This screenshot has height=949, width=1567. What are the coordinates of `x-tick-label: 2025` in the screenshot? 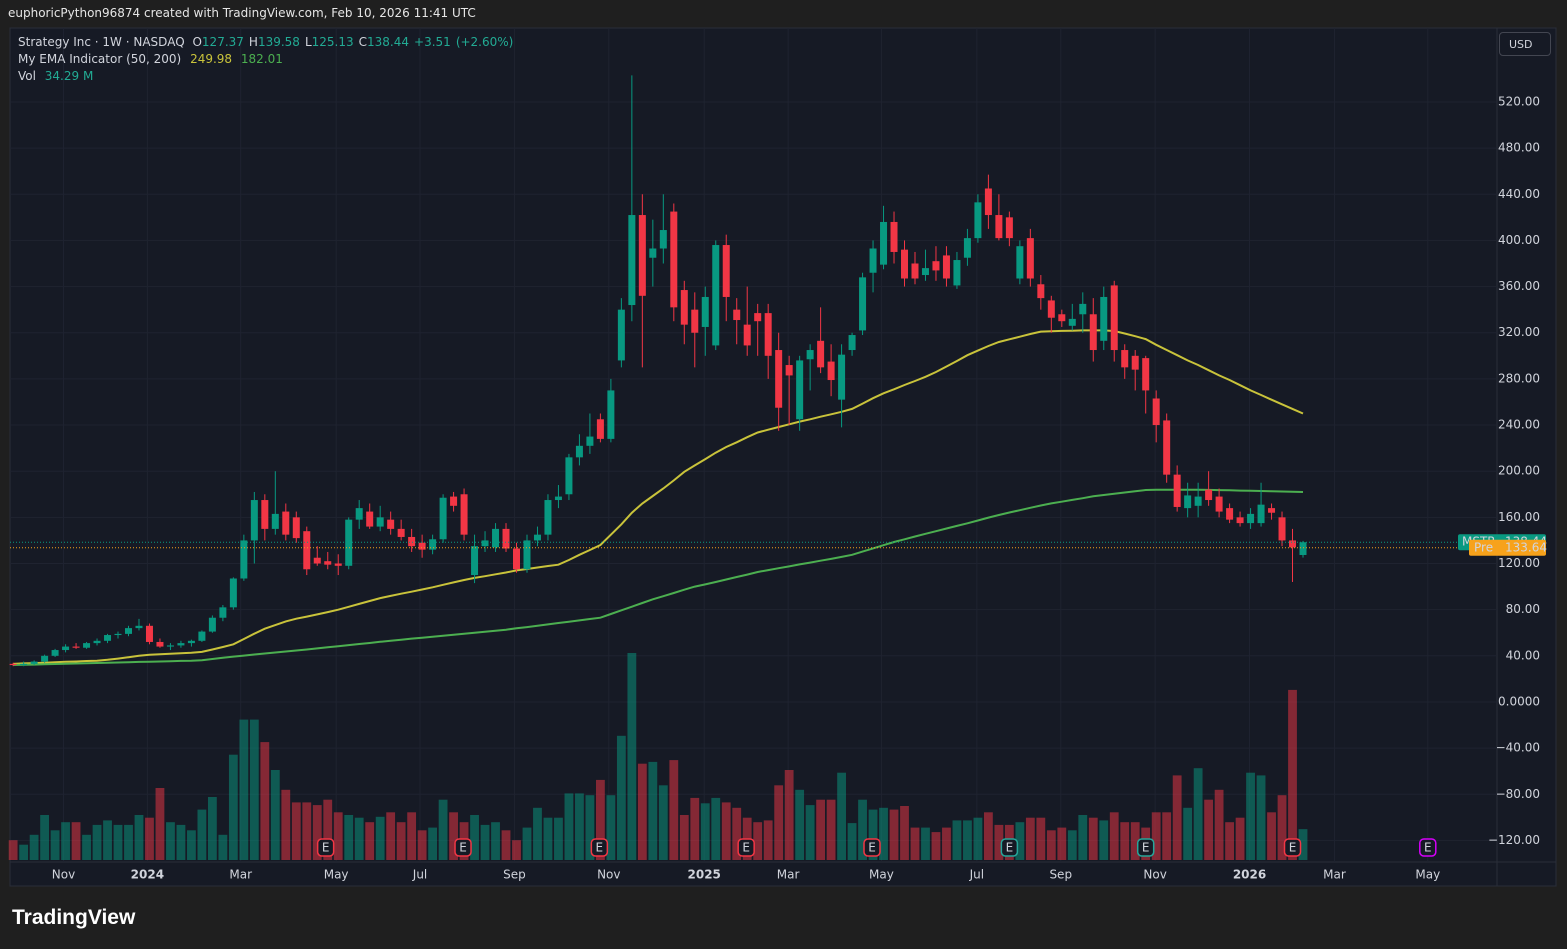 It's located at (704, 875).